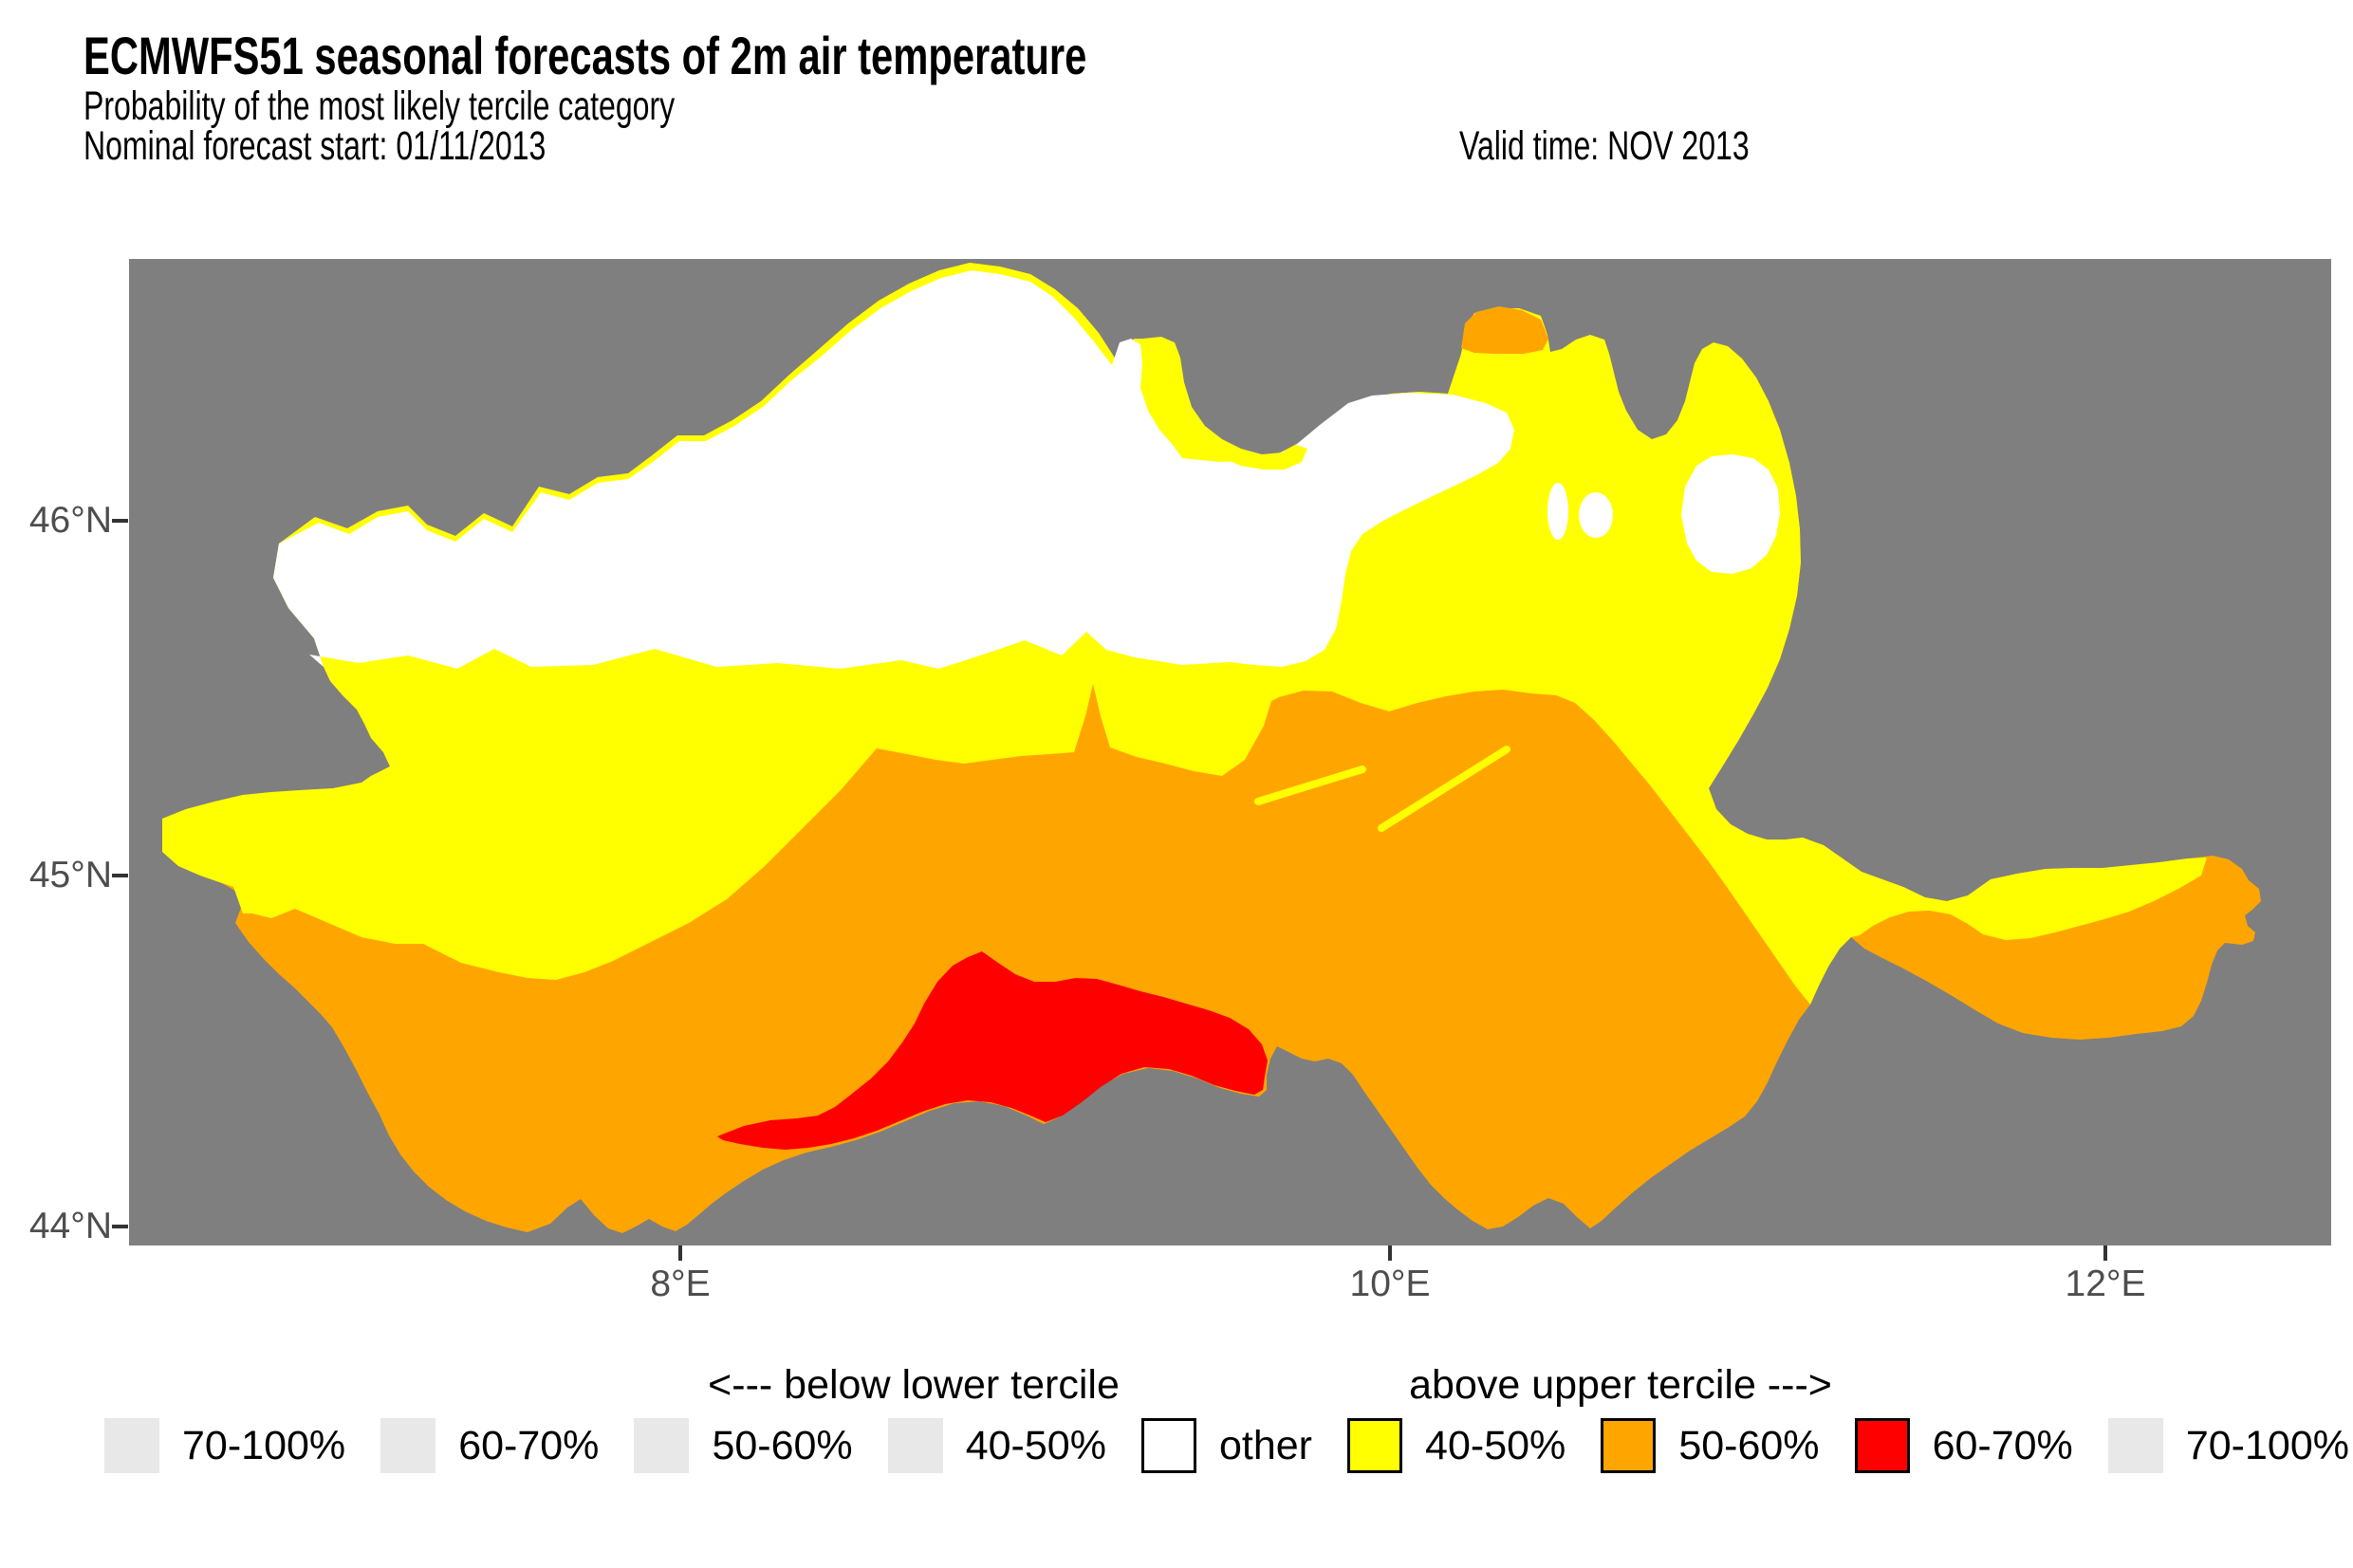  I want to click on y-axis-label-45n: 45°N, so click(70, 875).